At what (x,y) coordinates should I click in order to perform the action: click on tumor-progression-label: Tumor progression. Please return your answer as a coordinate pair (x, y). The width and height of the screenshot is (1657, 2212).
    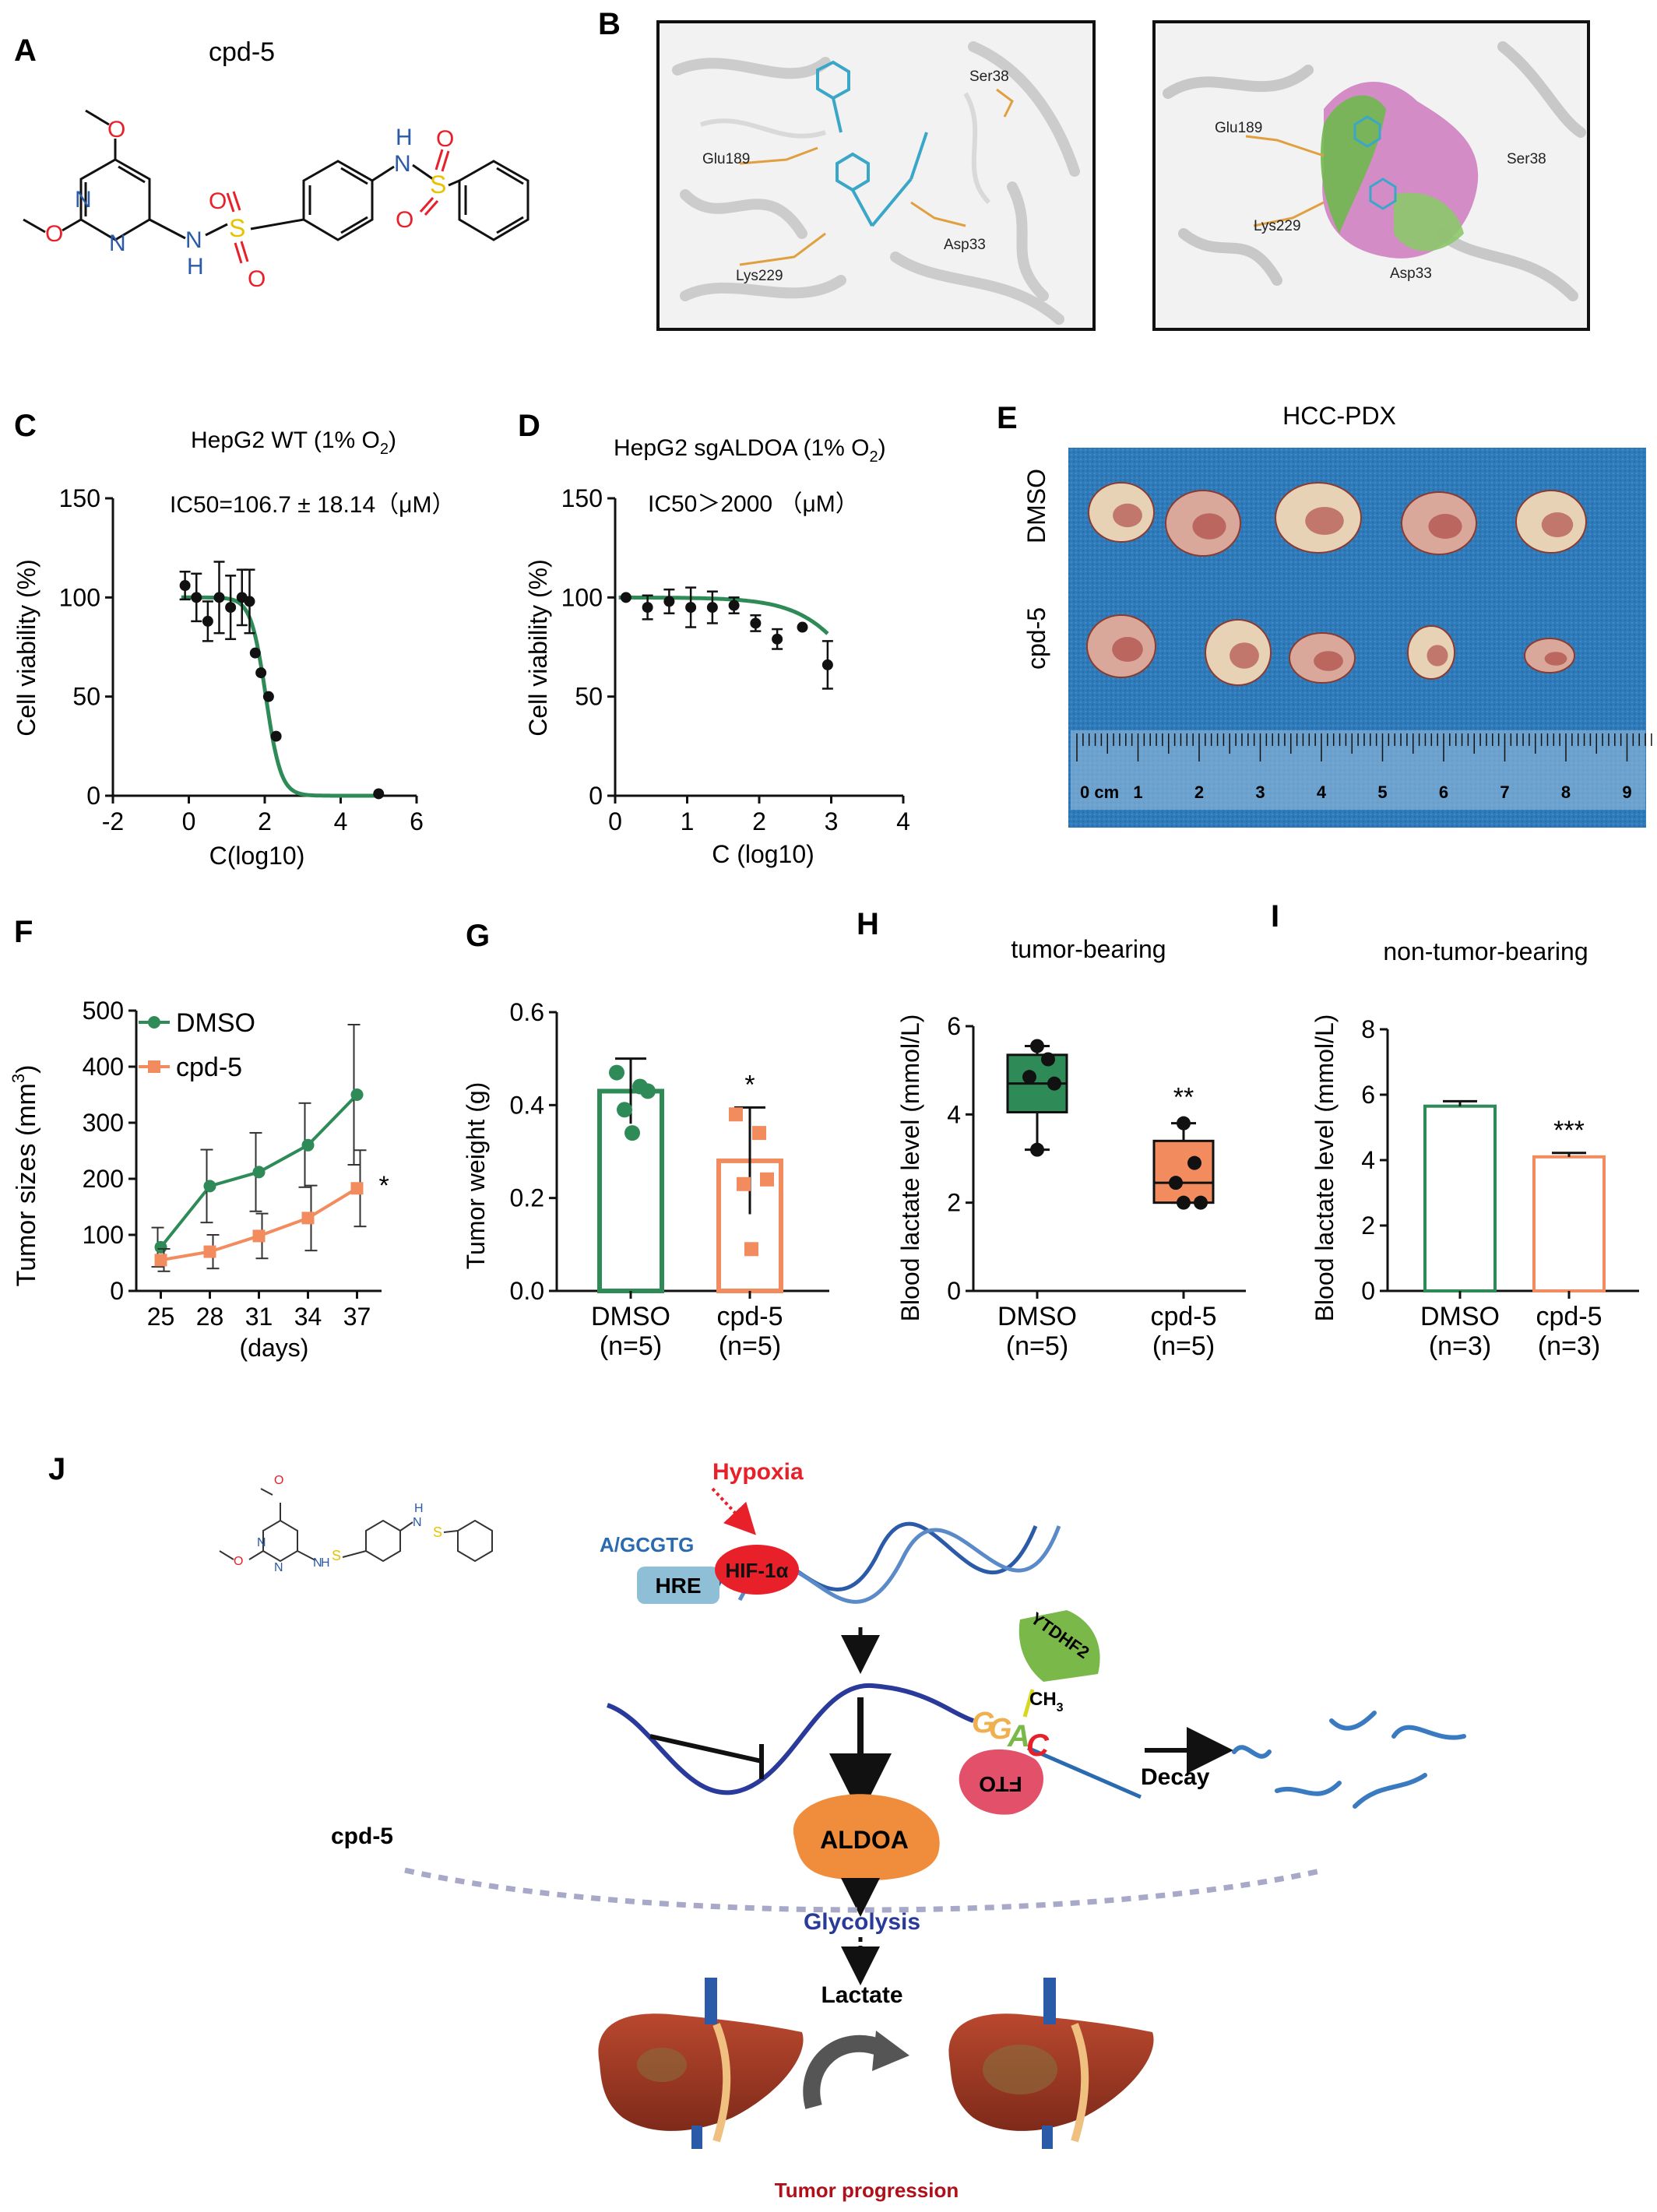
    Looking at the image, I should click on (867, 2190).